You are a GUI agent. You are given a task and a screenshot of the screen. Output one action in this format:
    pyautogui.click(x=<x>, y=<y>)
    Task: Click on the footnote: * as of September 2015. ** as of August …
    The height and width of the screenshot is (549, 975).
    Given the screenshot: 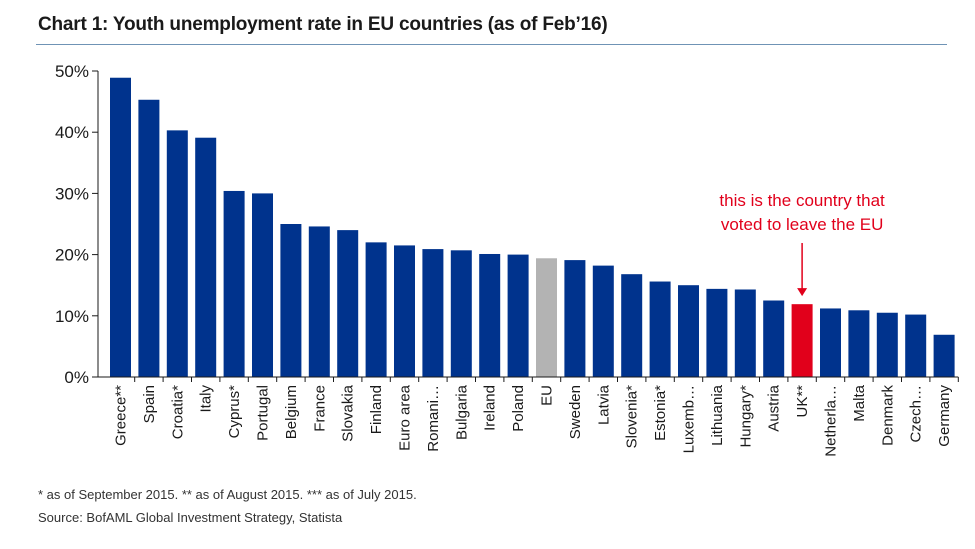 What is the action you would take?
    pyautogui.click(x=227, y=494)
    